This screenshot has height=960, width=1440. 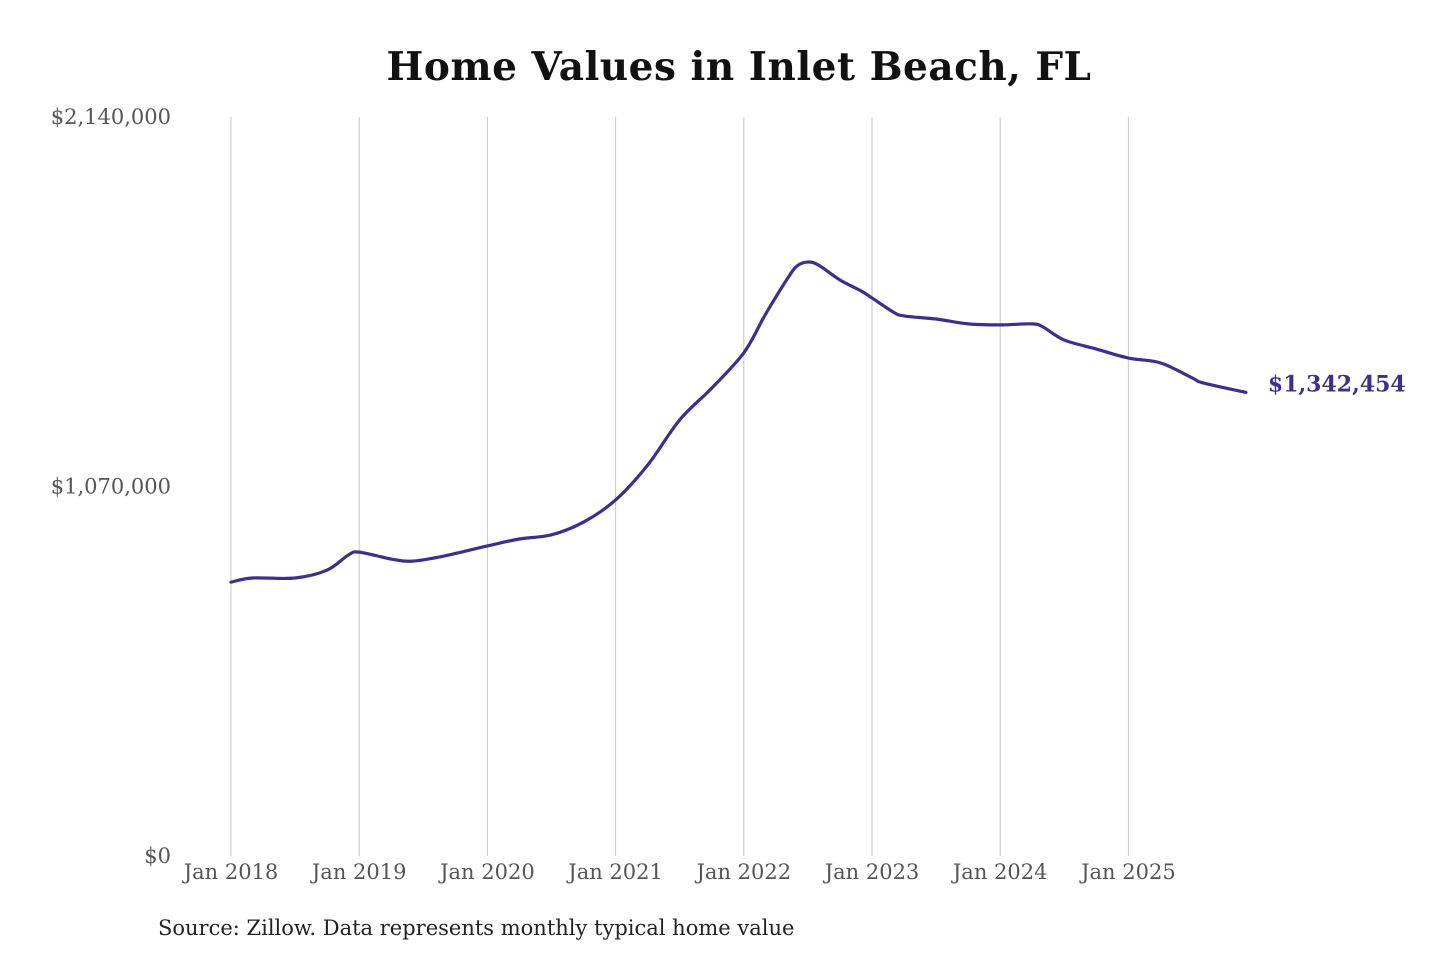 What do you see at coordinates (486, 872) in the screenshot?
I see `x-tick-label: Jan 2020` at bounding box center [486, 872].